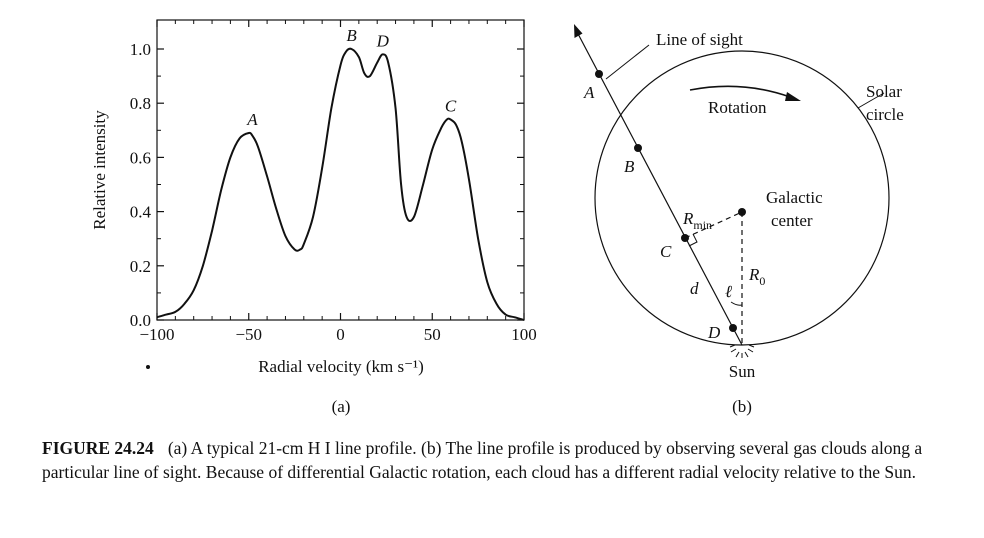 This screenshot has height=538, width=984. I want to click on y-tick-label: 0.2, so click(140, 266).